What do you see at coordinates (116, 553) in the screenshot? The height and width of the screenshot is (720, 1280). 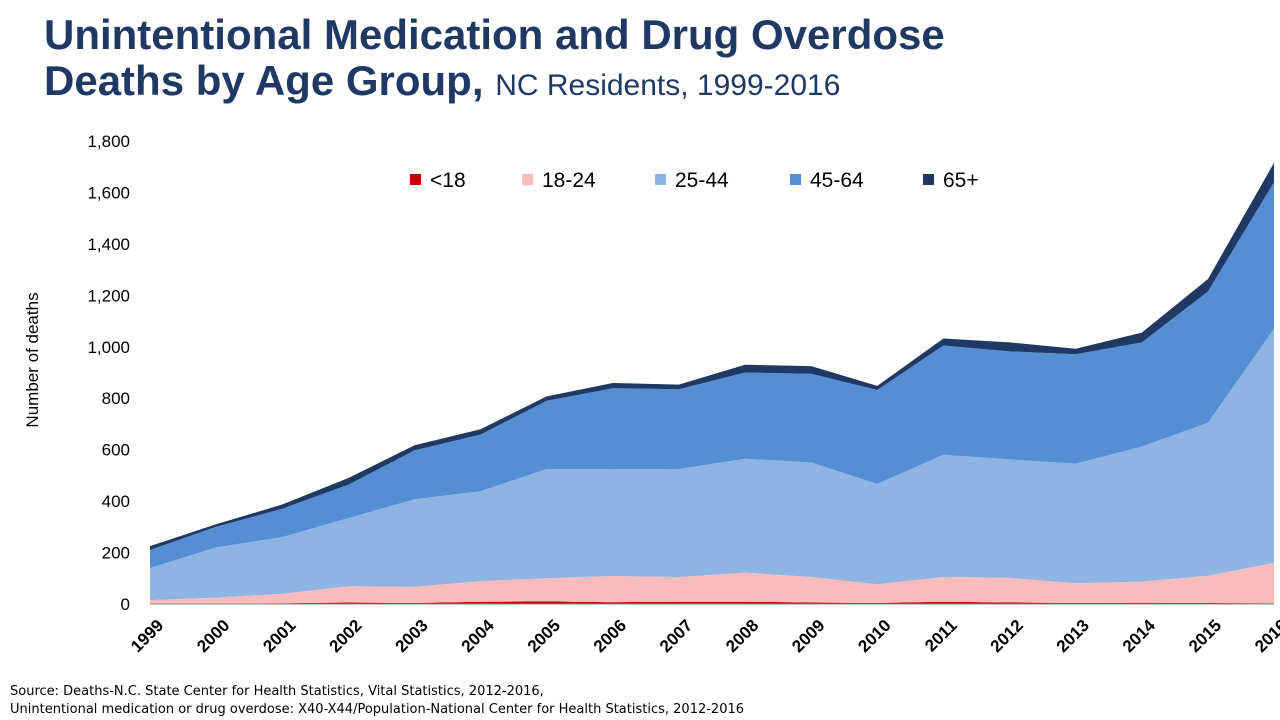 I see `y-tick-label: 200` at bounding box center [116, 553].